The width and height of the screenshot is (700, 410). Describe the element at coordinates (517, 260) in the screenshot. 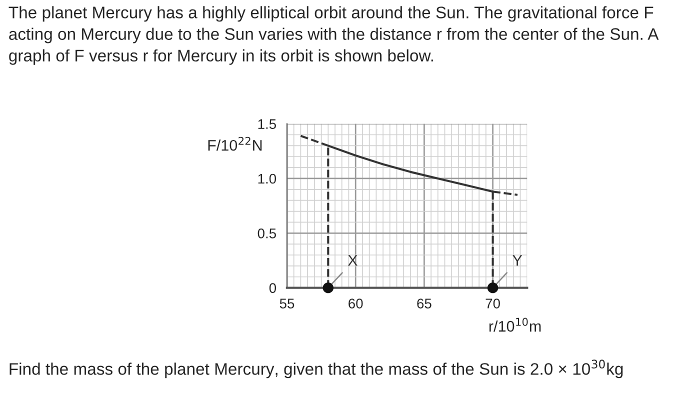

I see `annotation: Y` at that location.